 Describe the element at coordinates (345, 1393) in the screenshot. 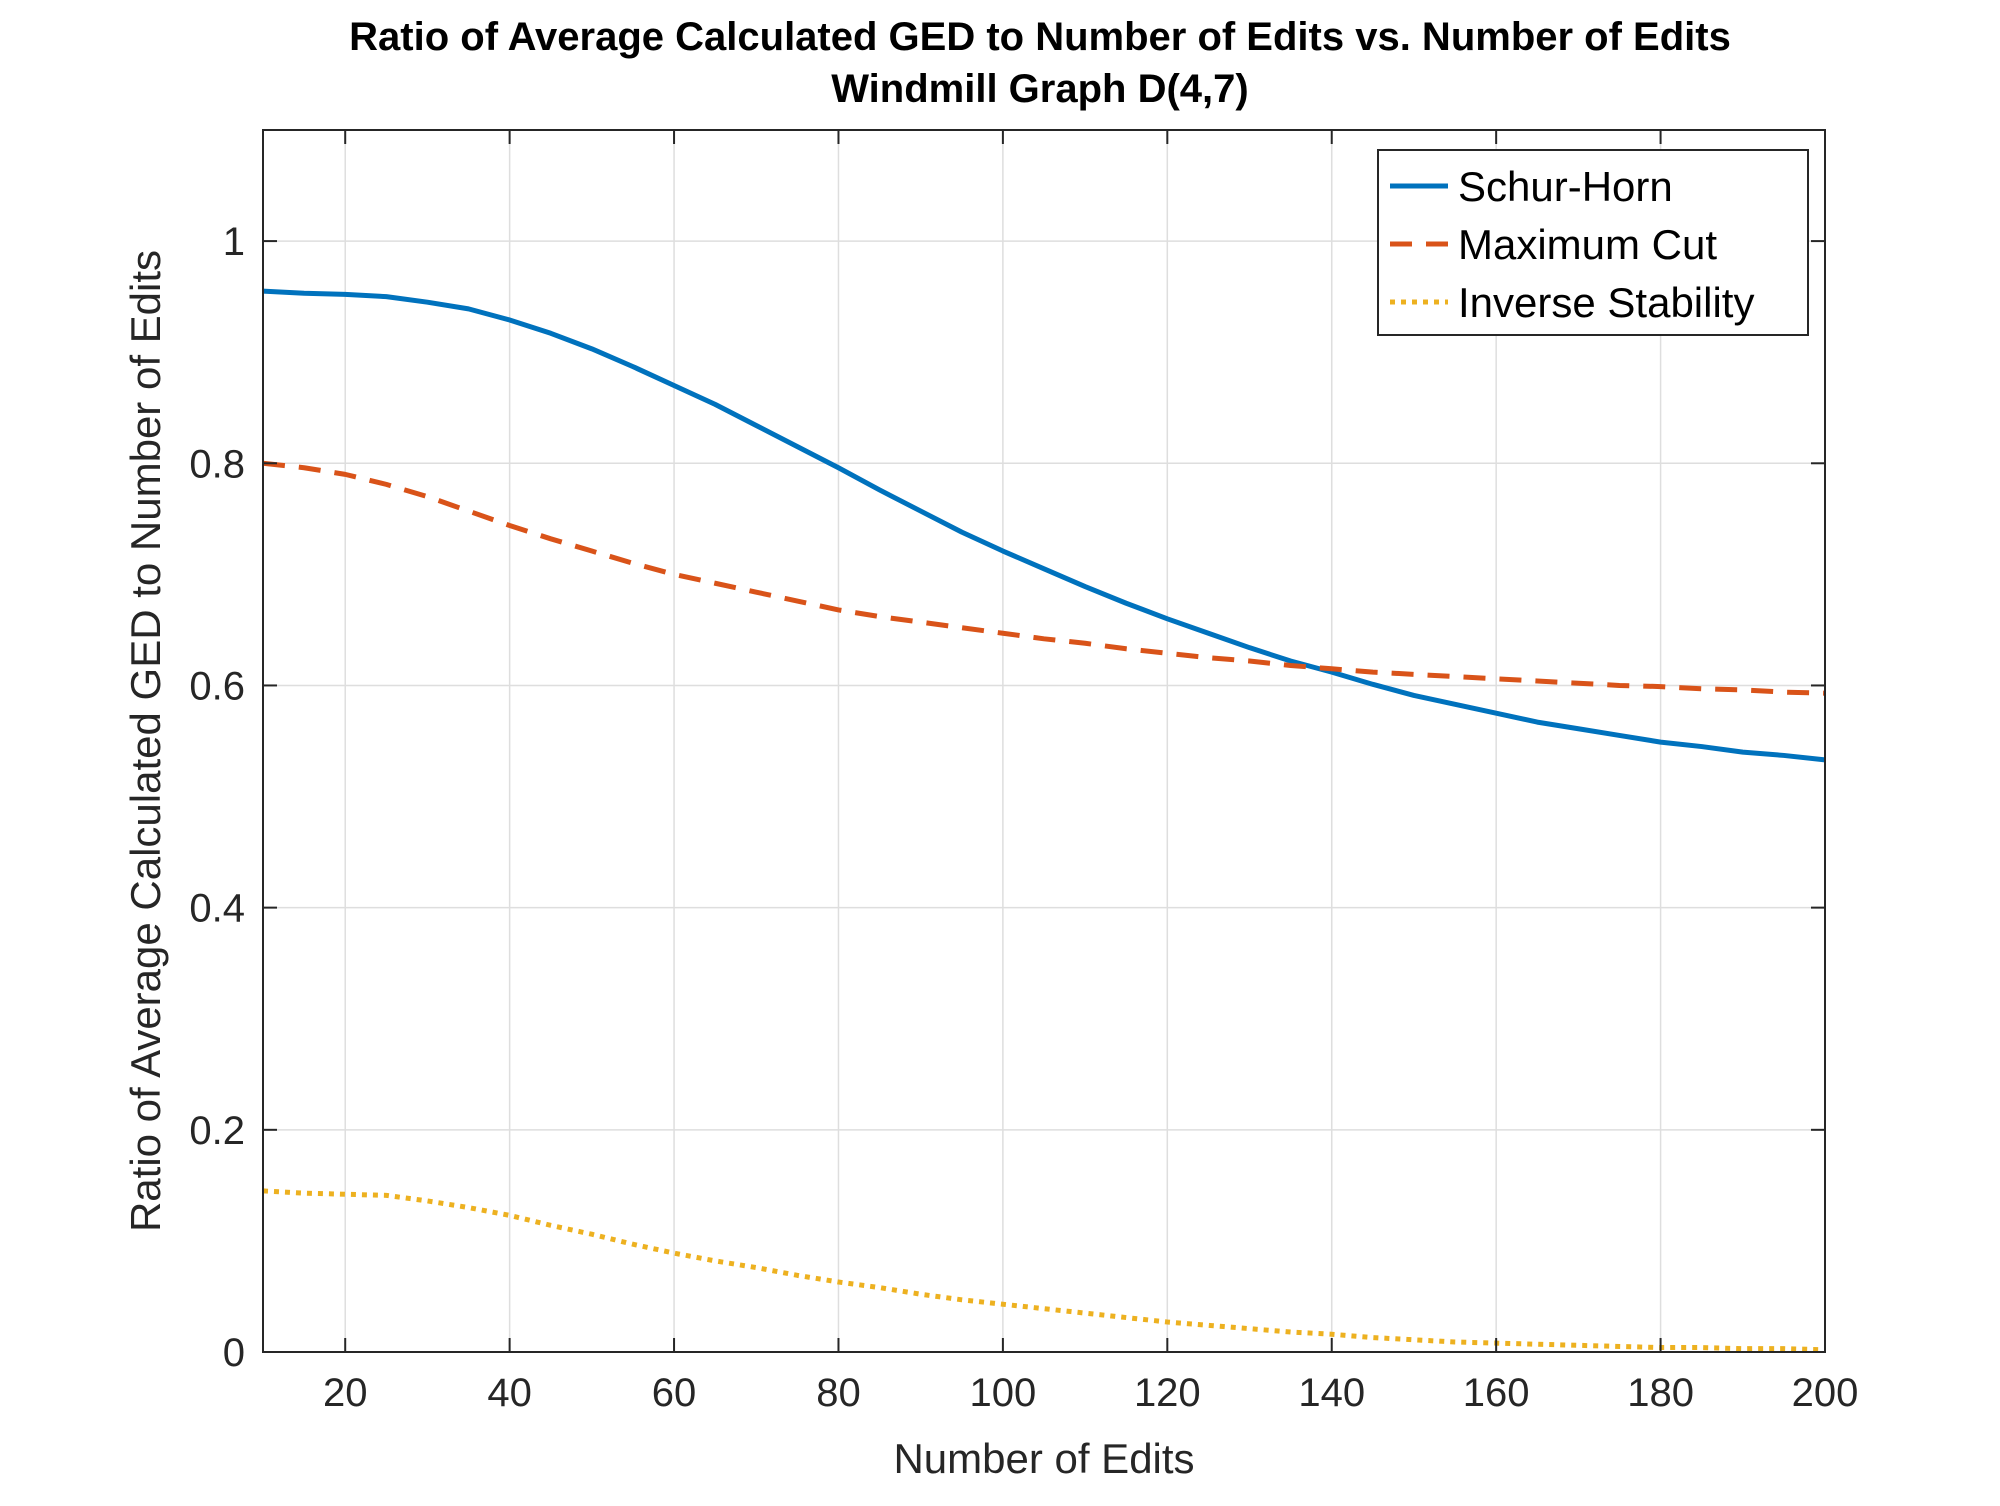

I see `x-tick-label: 20` at that location.